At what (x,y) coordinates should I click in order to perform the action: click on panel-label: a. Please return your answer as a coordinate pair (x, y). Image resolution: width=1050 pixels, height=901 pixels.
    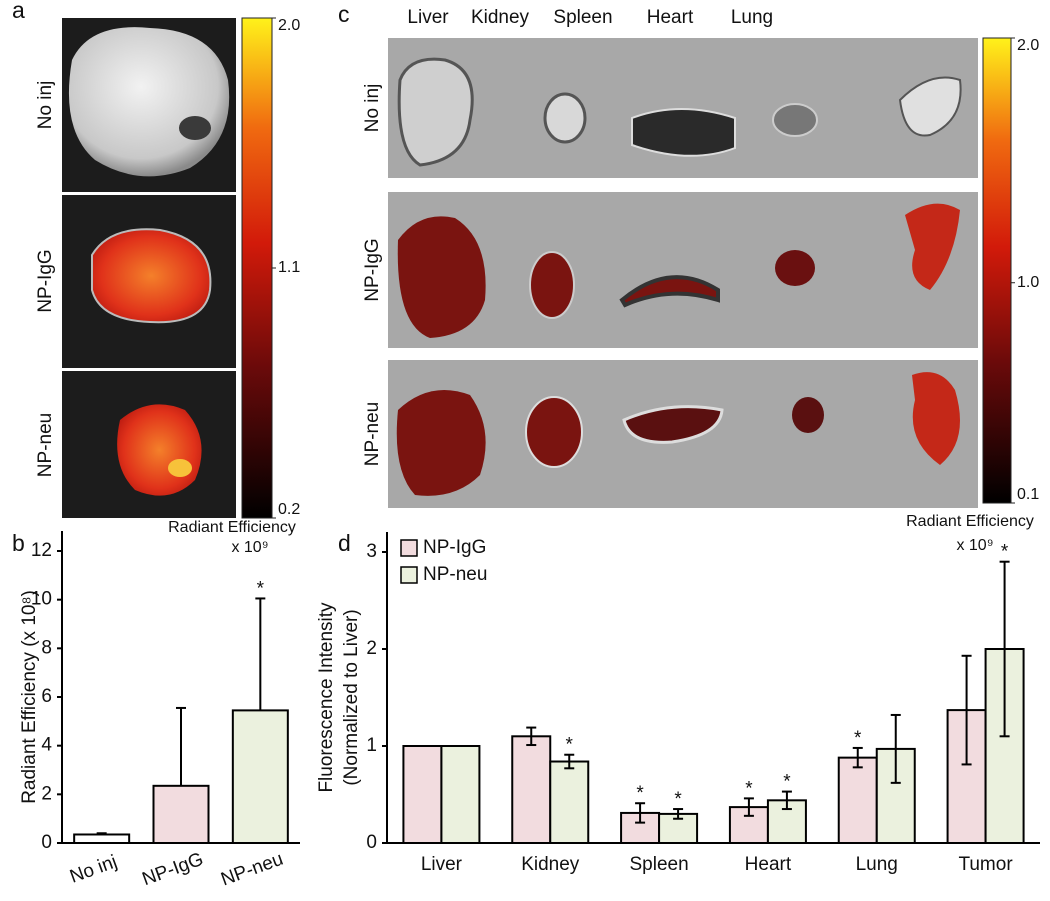
    Looking at the image, I should click on (18, 11).